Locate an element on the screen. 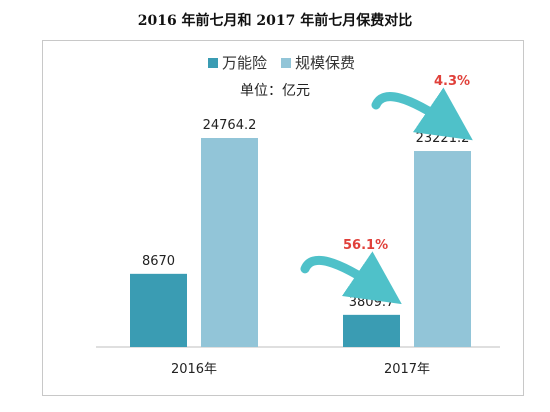 This screenshot has height=412, width=550. data-label-universal-life-2016: 8670 is located at coordinates (158, 261).